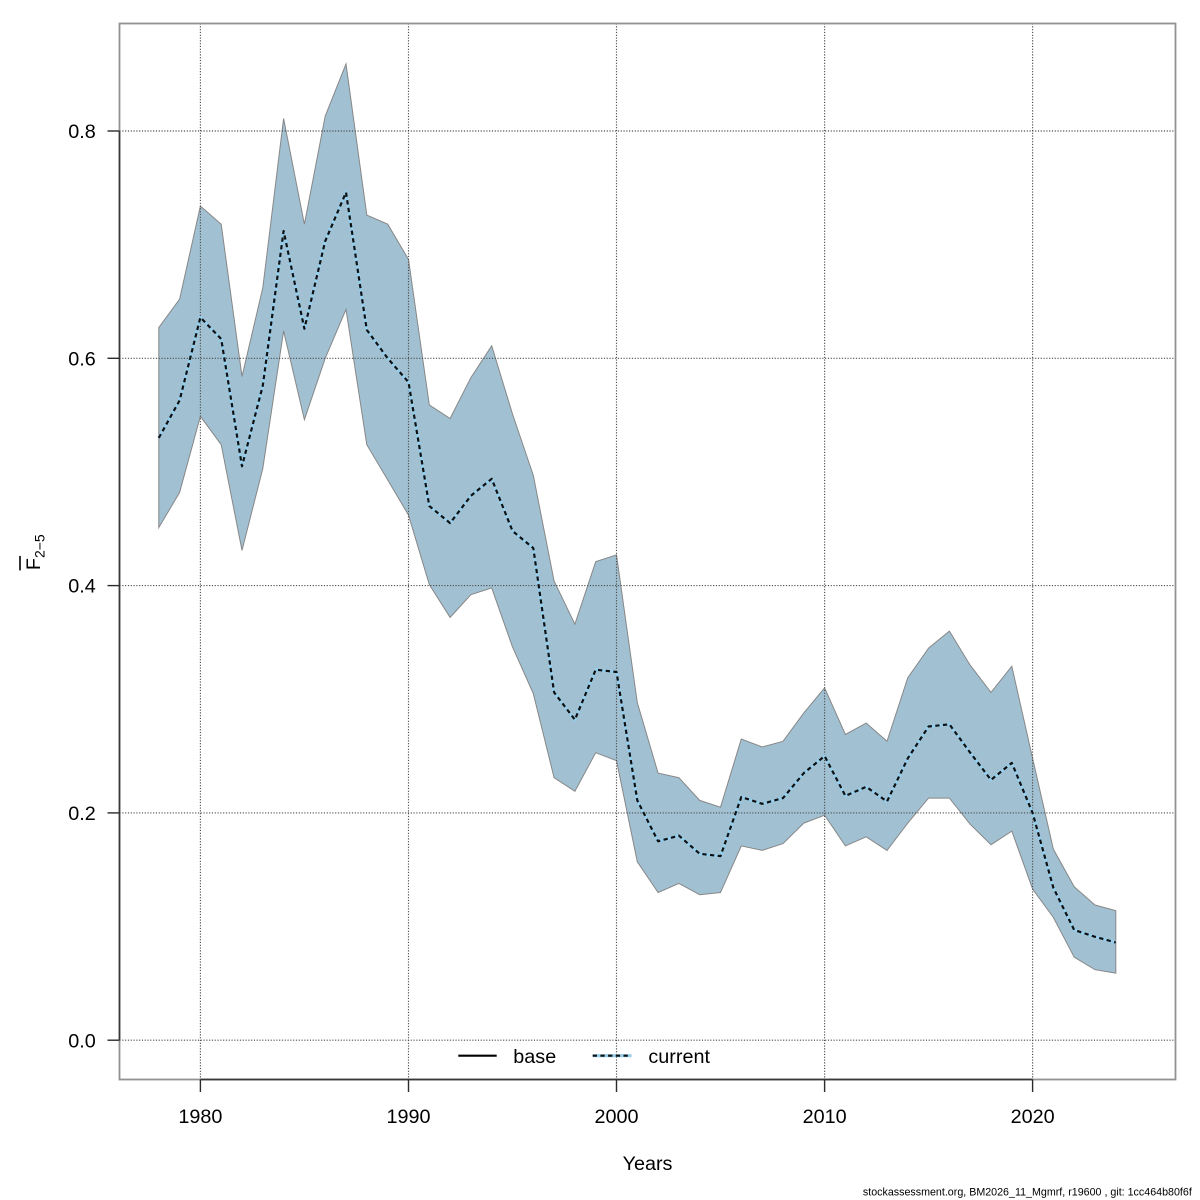 This screenshot has height=1200, width=1200. What do you see at coordinates (679, 1057) in the screenshot?
I see `svg-text: current` at bounding box center [679, 1057].